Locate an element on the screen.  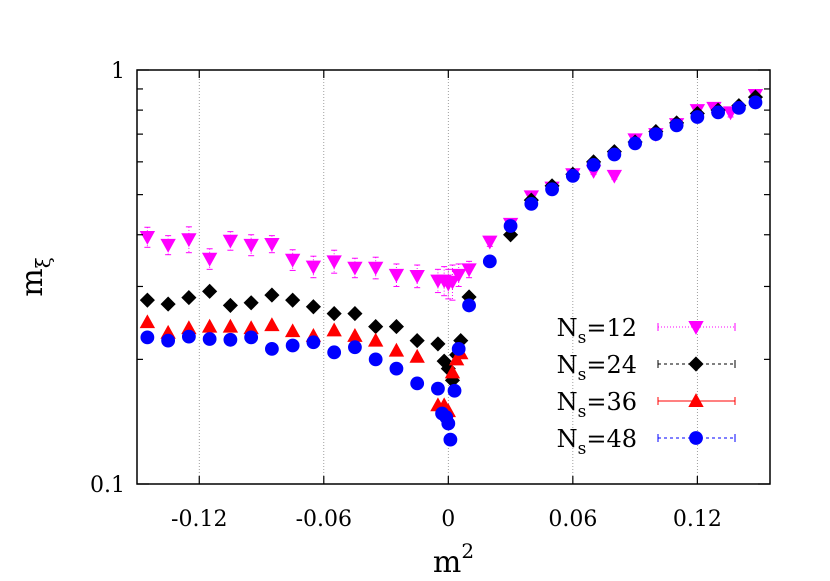
legend-label: Ns=36 is located at coordinates (597, 405).